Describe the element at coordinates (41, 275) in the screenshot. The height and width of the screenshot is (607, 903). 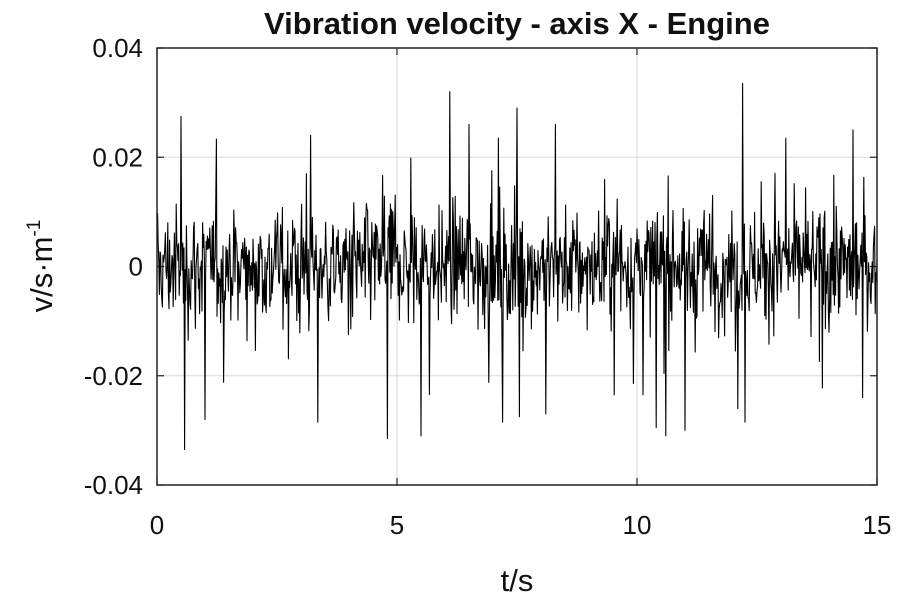
I see `y-axis-label-text: v/s·m` at that location.